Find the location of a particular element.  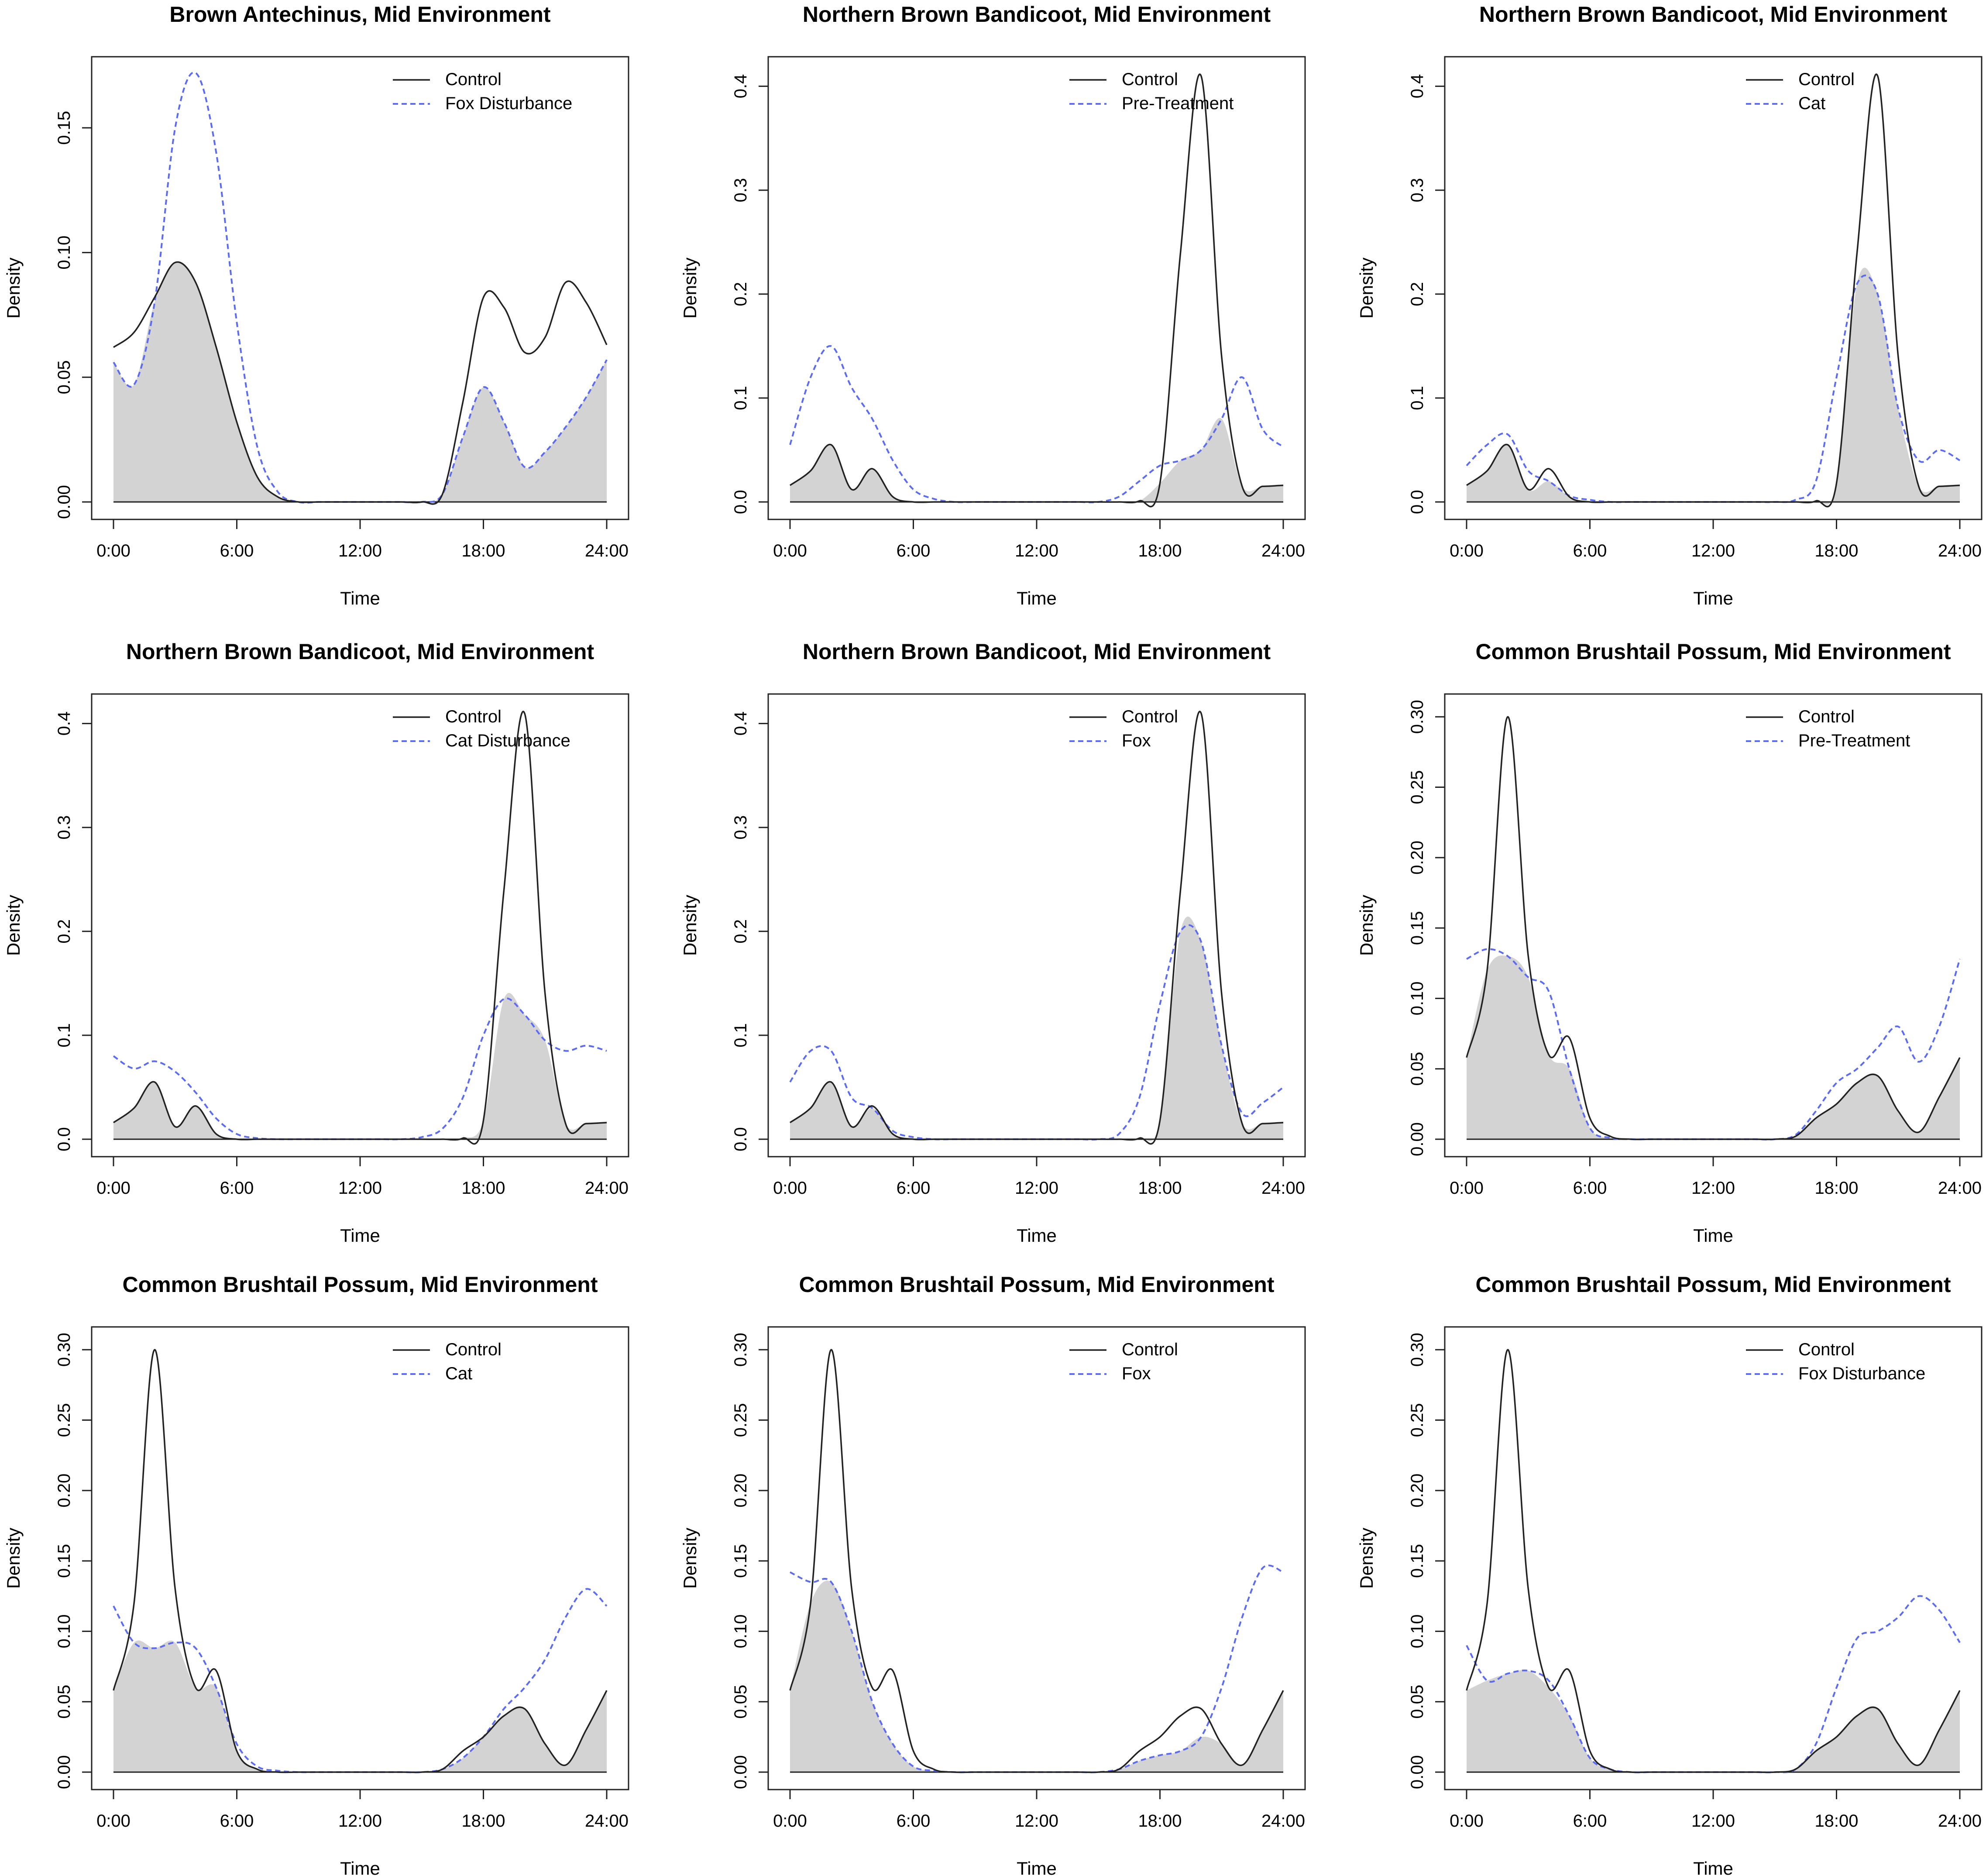

panel-title: Common Brushtail Possum, Mid Environment is located at coordinates (1713, 1284).